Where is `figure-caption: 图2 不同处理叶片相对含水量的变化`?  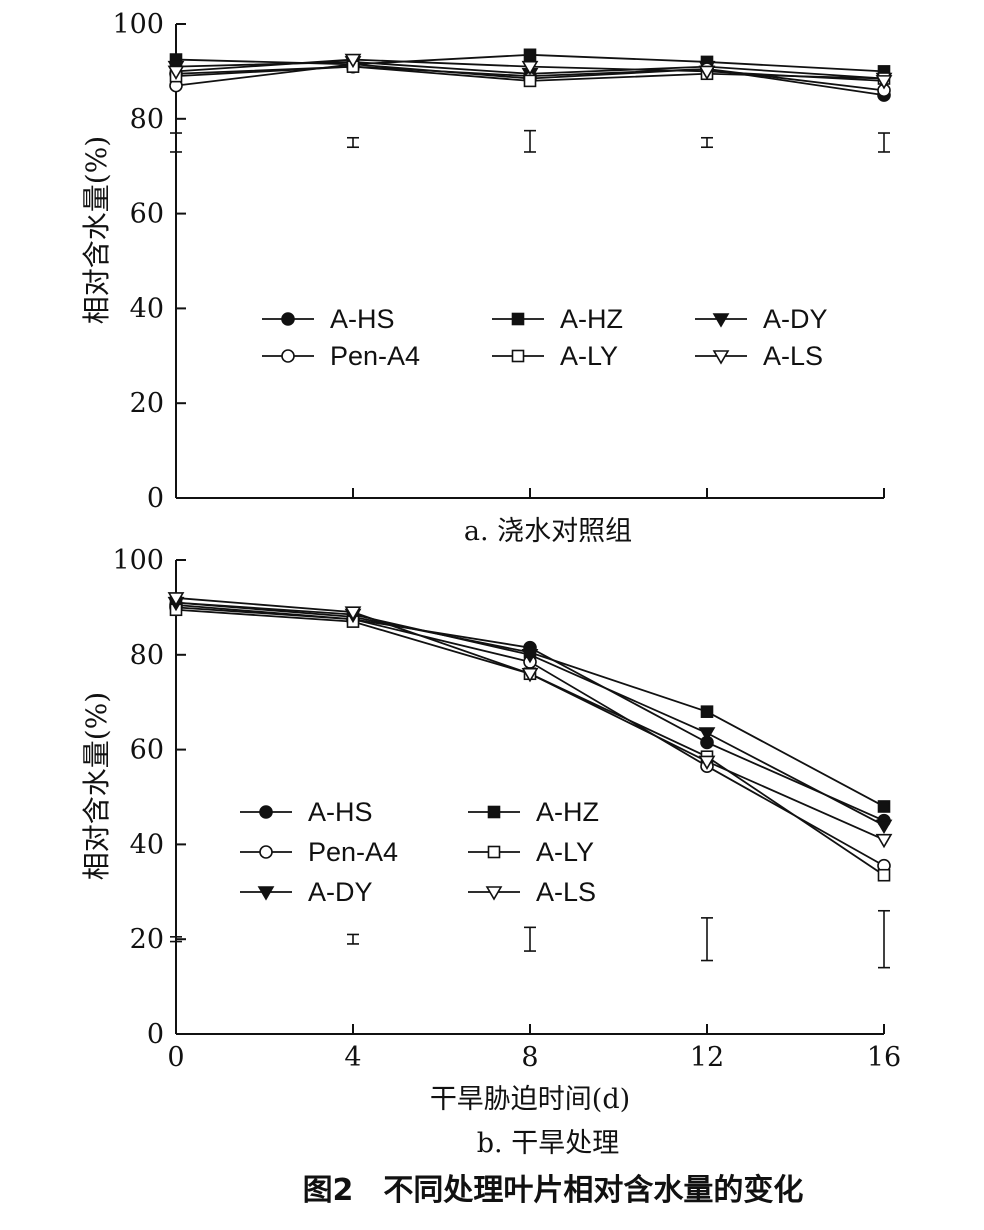 figure-caption: 图2 不同处理叶片相对含水量的变化 is located at coordinates (553, 1190).